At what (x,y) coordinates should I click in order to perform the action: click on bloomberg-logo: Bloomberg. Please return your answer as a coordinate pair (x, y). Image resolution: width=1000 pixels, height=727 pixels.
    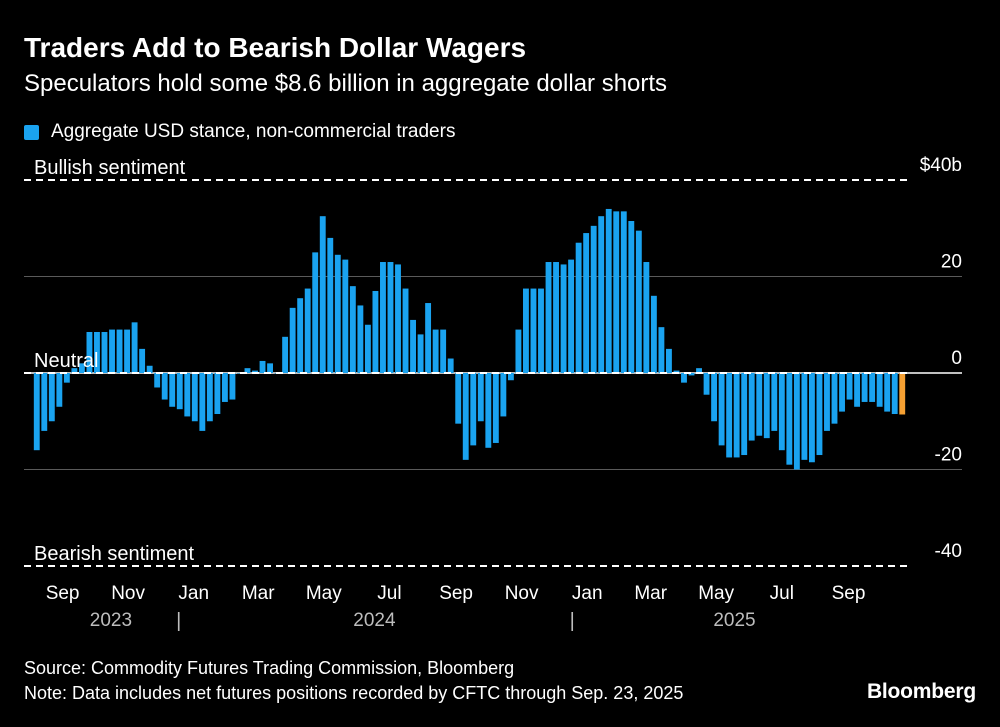
    Looking at the image, I should click on (921, 691).